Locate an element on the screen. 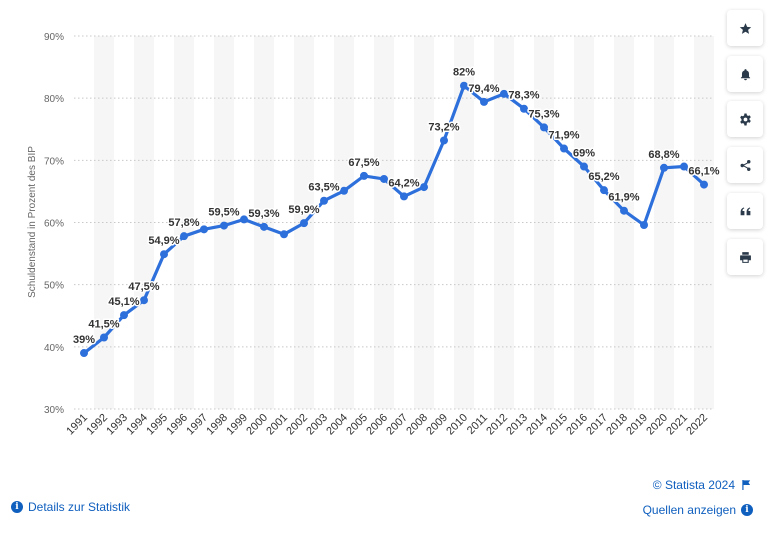 The width and height of the screenshot is (771, 533). settings-button is located at coordinates (745, 119).